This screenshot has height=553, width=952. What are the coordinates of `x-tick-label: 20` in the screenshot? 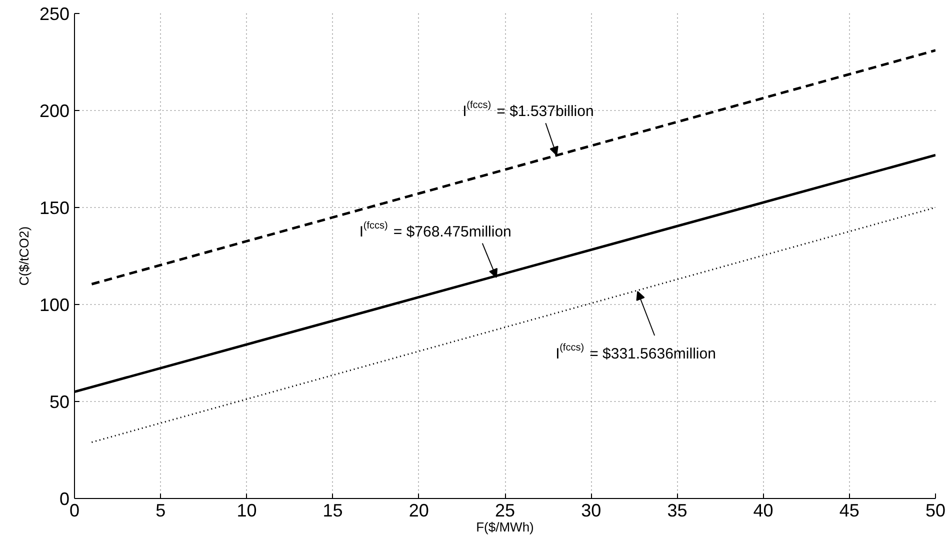 It's located at (418, 510).